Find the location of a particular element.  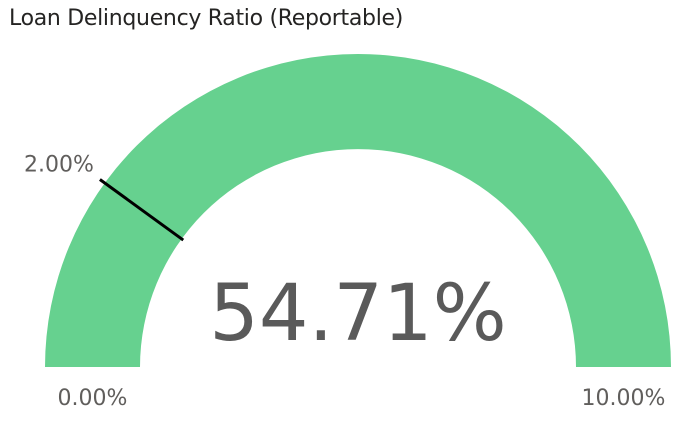

gauge-target-marker is located at coordinates (142, 210).